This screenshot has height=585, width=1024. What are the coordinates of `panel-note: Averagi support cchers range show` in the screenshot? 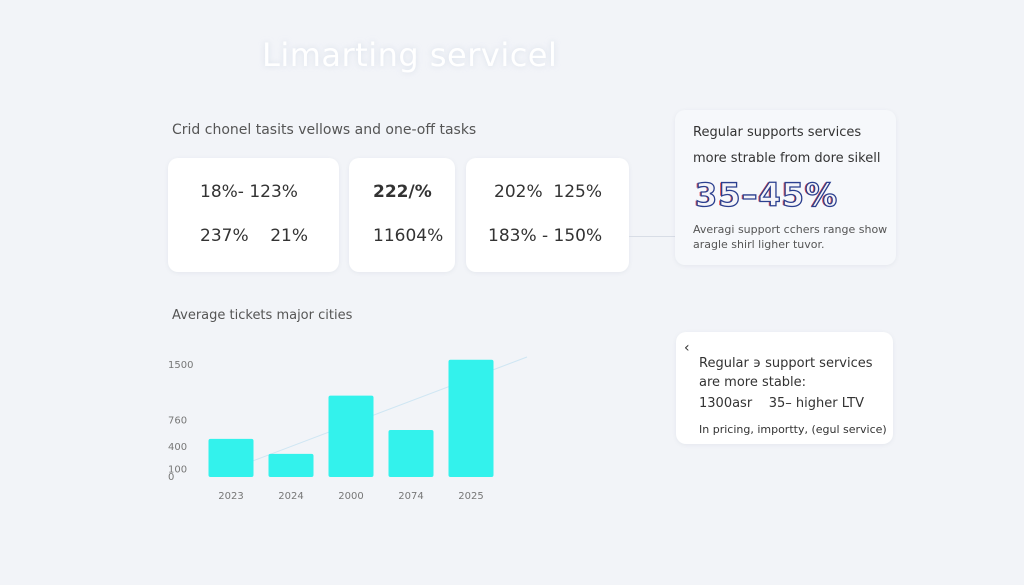 It's located at (790, 229).